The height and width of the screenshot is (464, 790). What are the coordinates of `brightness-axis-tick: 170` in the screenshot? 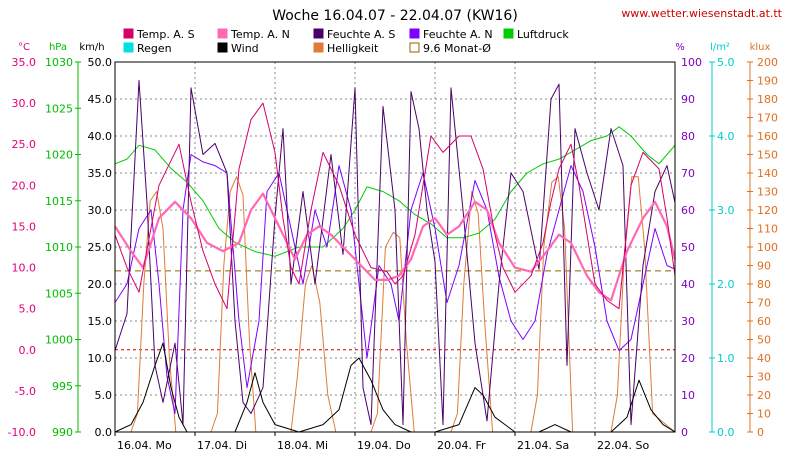 It's located at (767, 118).